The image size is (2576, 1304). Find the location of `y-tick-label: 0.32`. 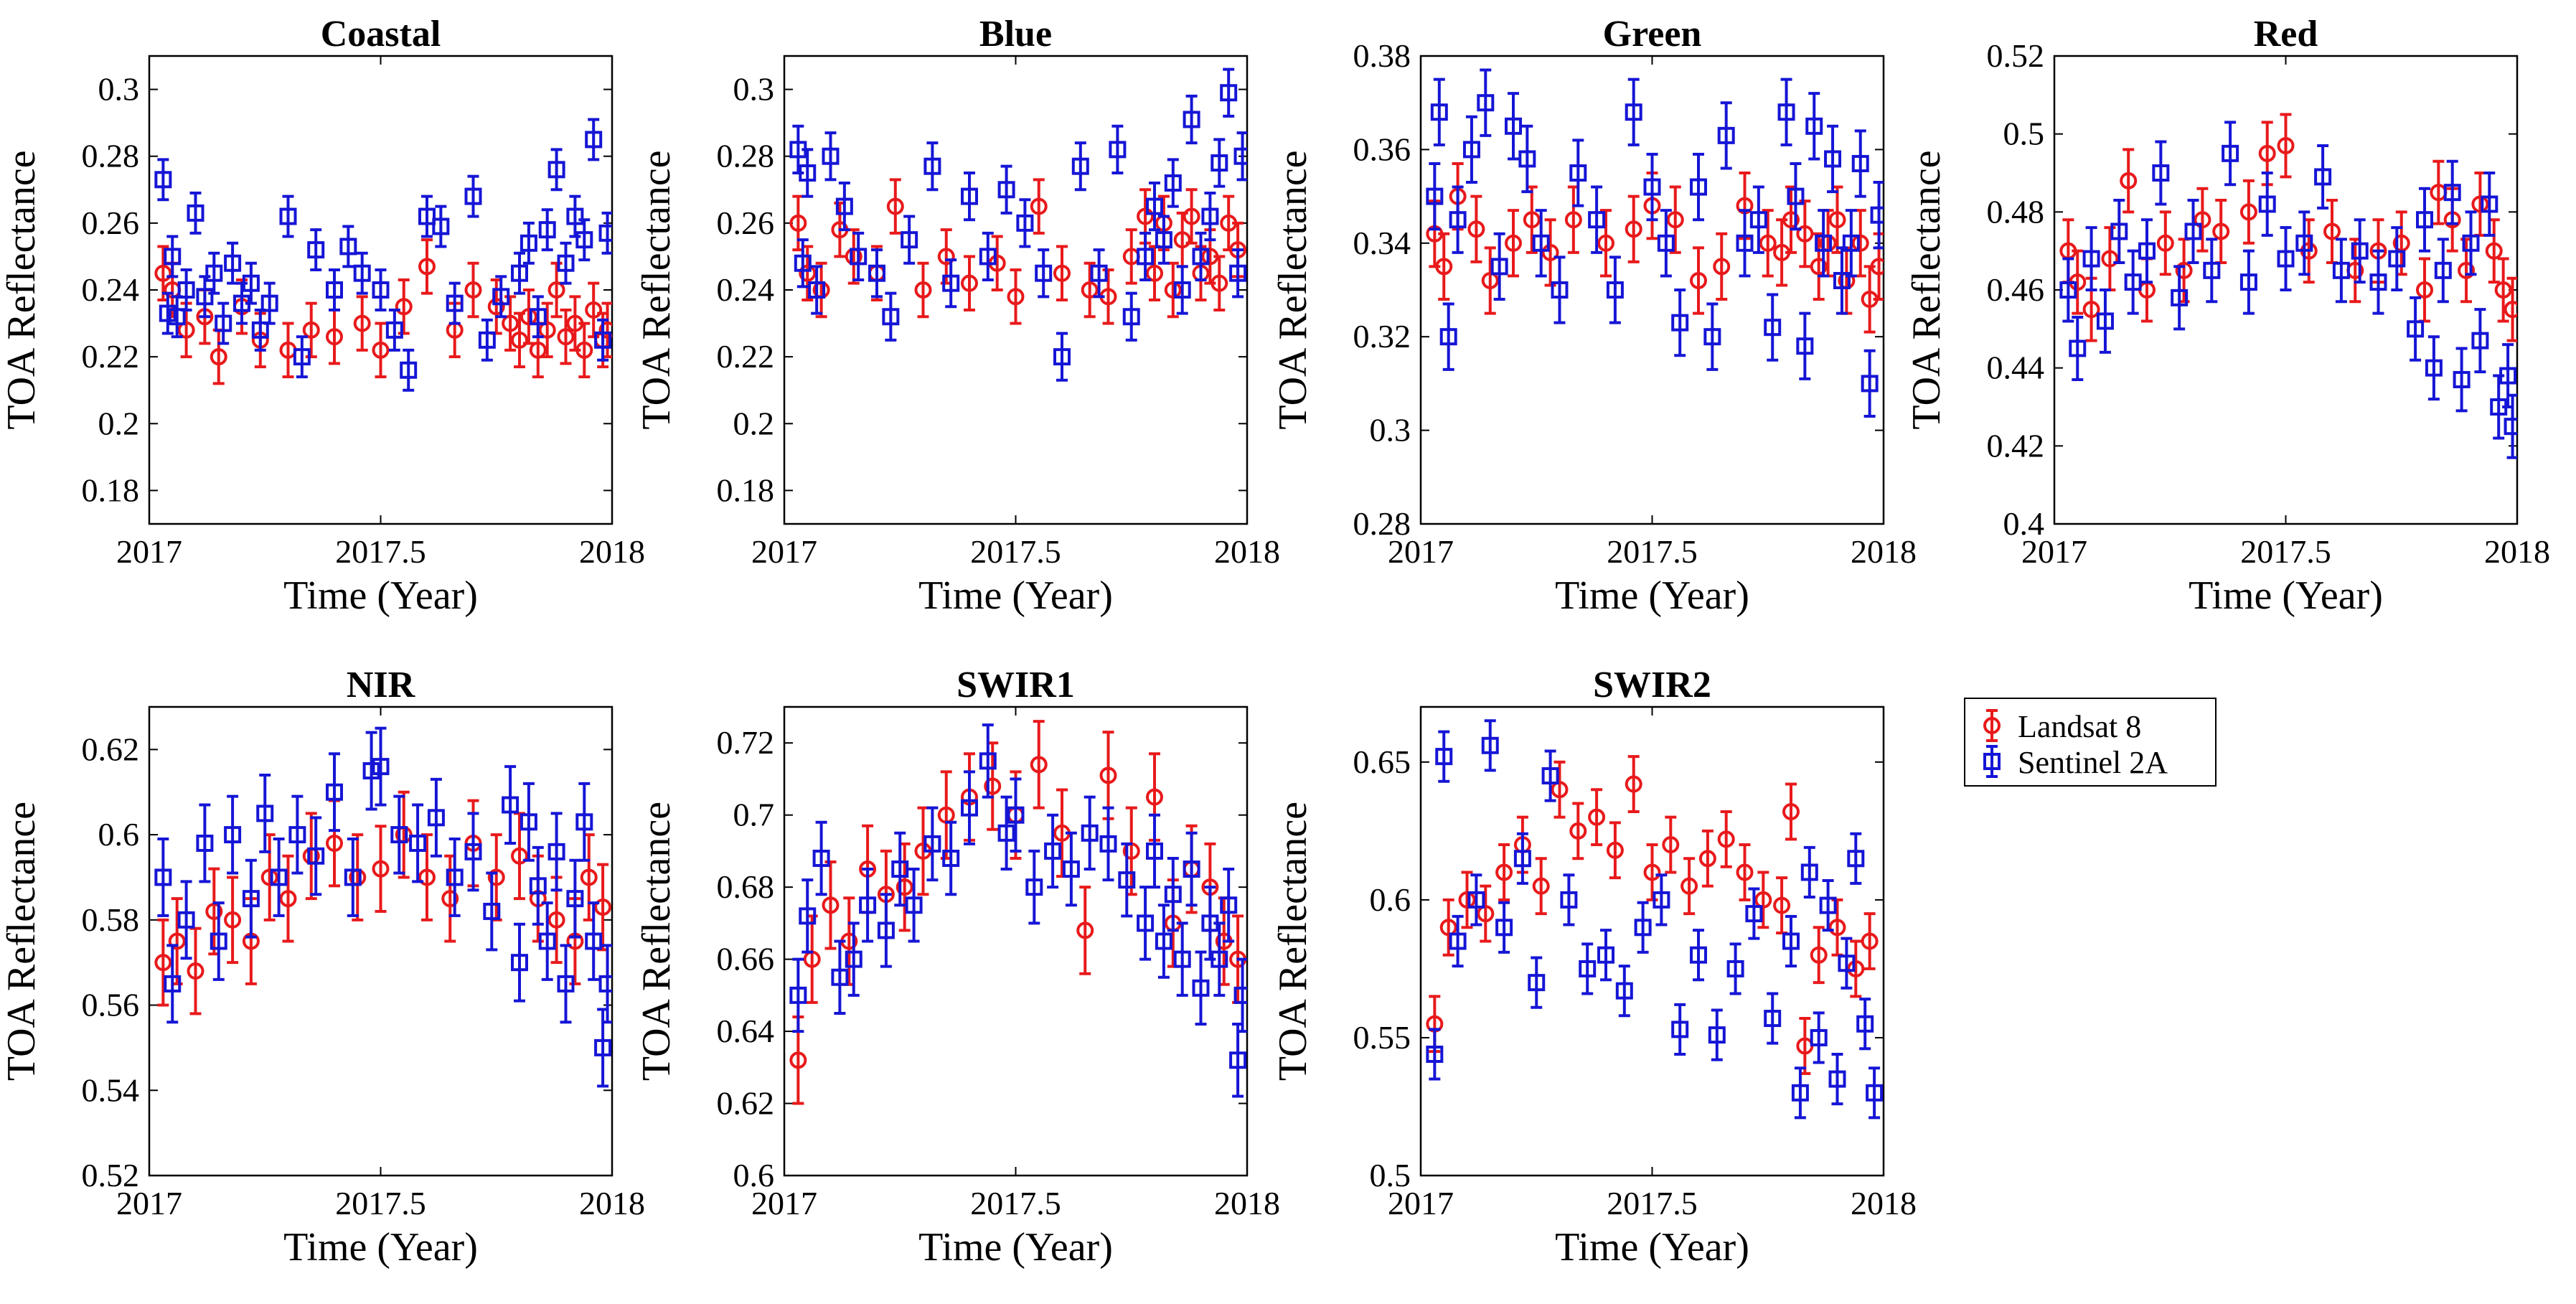

y-tick-label: 0.32 is located at coordinates (1382, 336).